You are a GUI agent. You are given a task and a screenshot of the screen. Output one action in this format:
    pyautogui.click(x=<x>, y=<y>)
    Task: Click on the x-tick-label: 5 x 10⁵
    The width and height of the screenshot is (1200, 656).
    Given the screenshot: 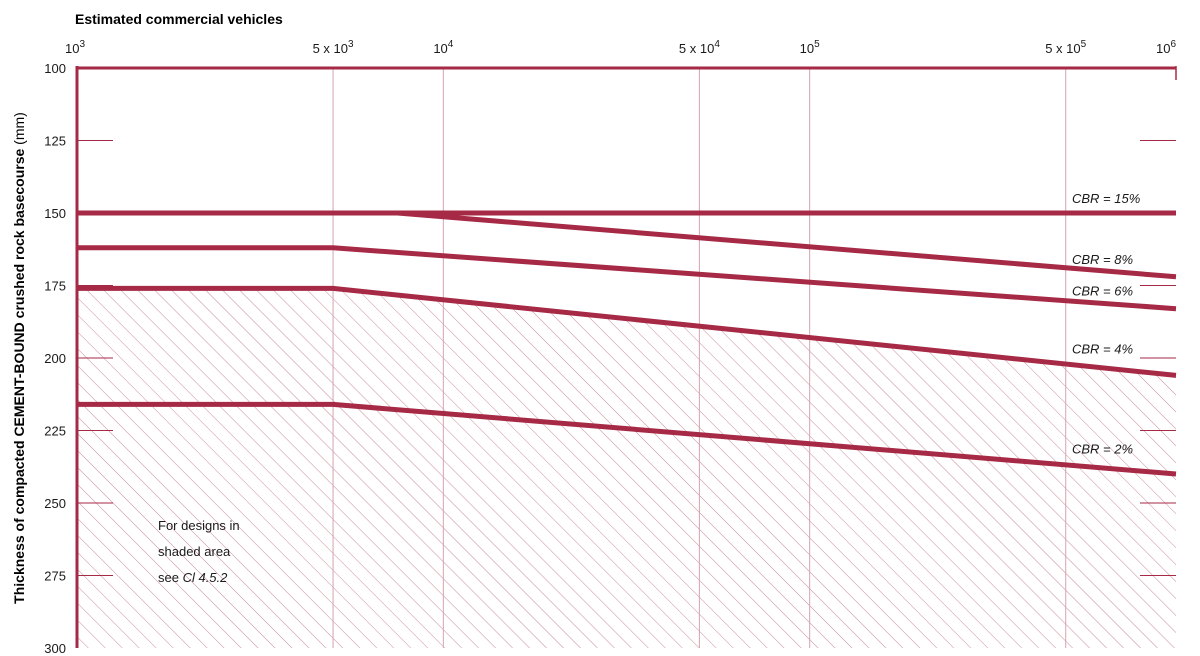 What is the action you would take?
    pyautogui.click(x=1065, y=47)
    